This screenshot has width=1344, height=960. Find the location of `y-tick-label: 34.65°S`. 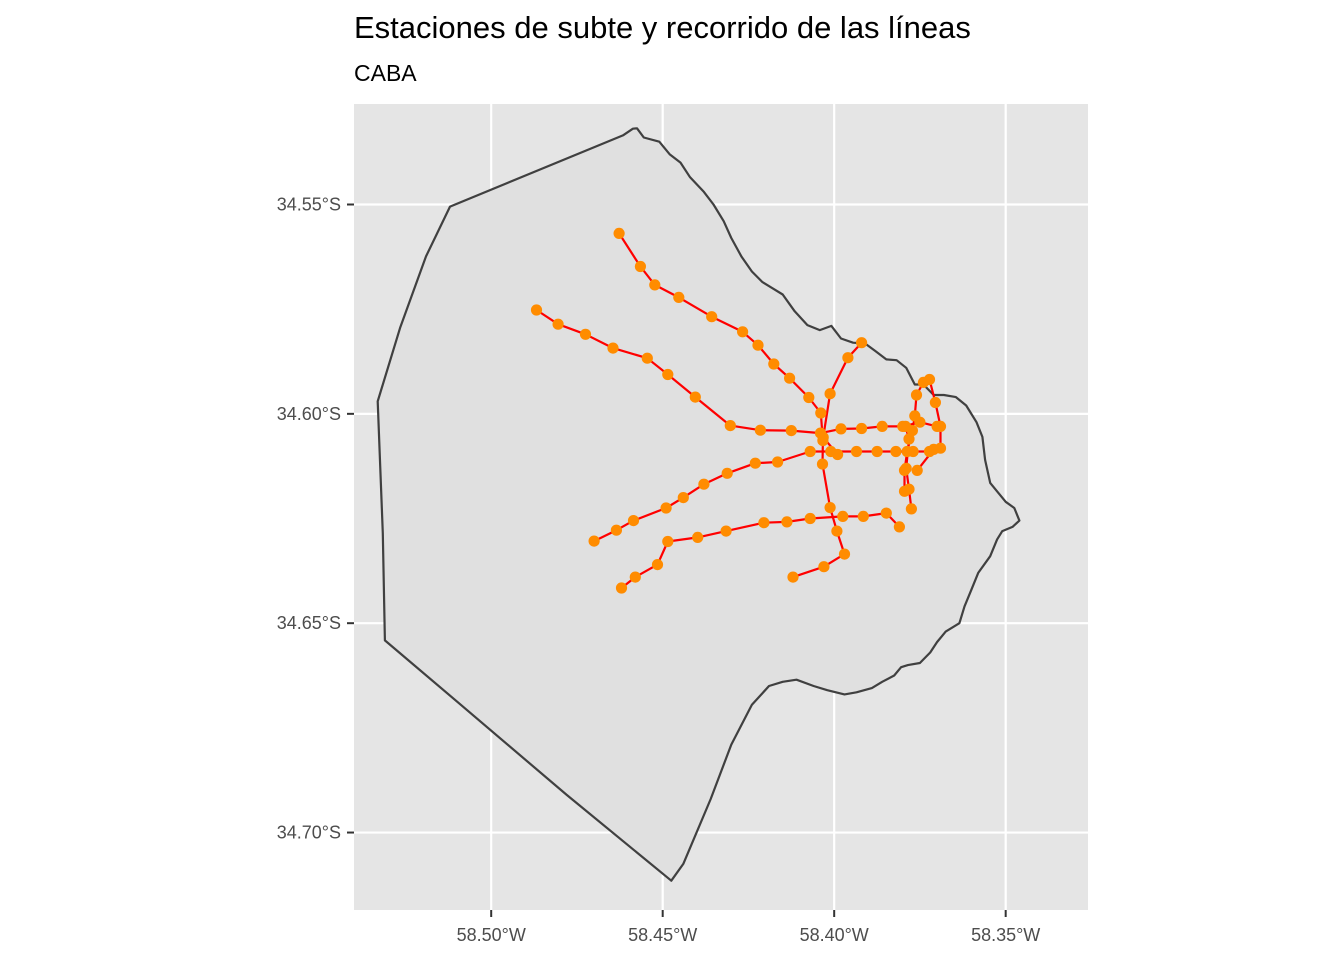

y-tick-label: 34.65°S is located at coordinates (309, 623).